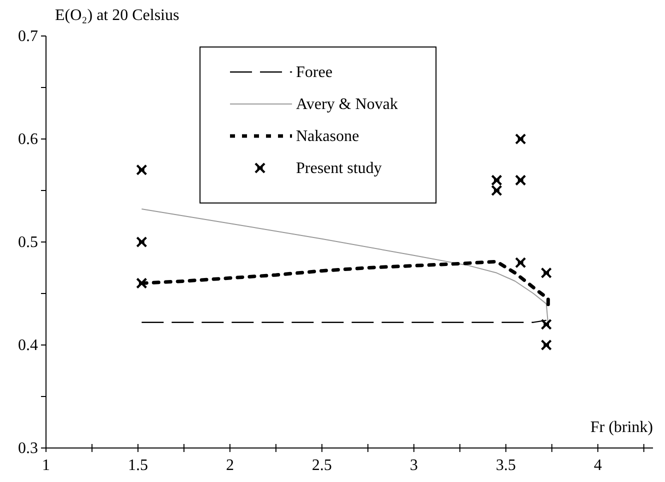  What do you see at coordinates (28, 36) in the screenshot?
I see `y-tick-label: 0.7` at bounding box center [28, 36].